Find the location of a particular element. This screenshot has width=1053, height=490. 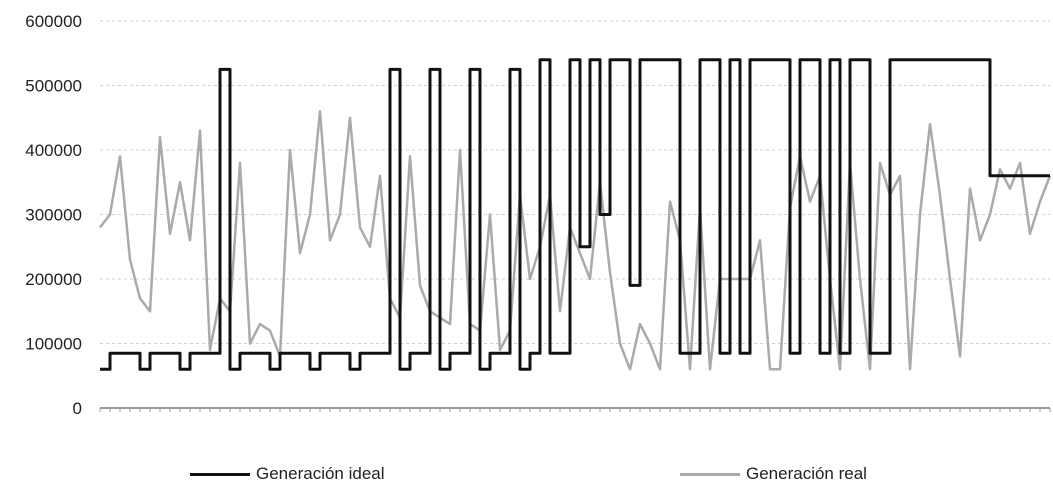

y-tick-label: 0 is located at coordinates (77, 408).